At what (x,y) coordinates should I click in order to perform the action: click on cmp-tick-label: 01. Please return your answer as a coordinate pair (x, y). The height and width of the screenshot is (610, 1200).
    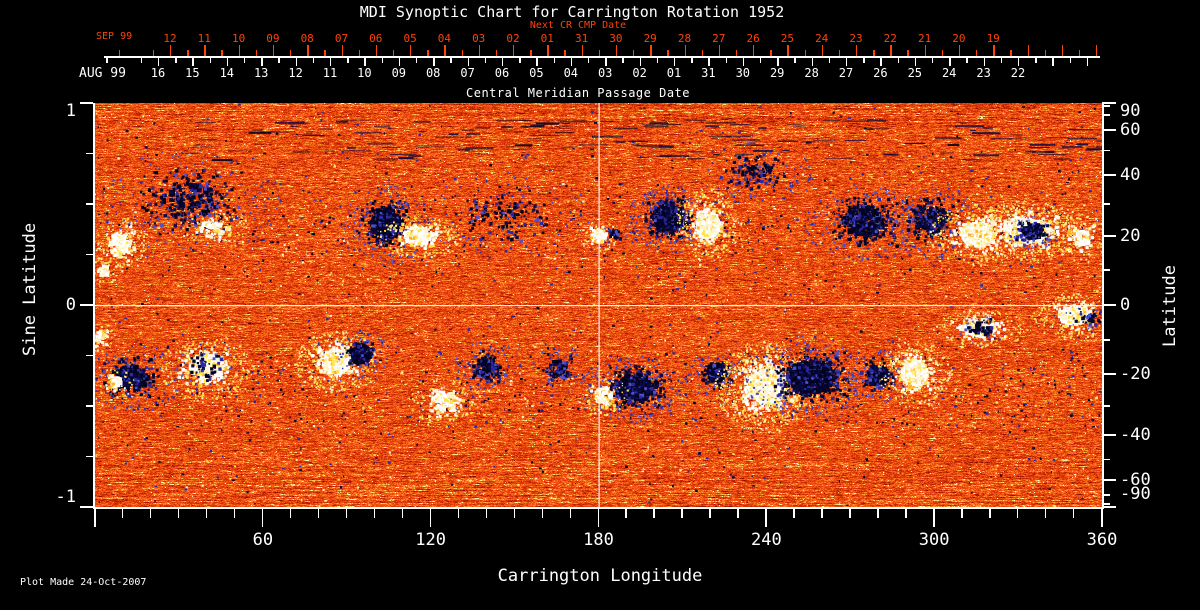
    Looking at the image, I should click on (674, 73).